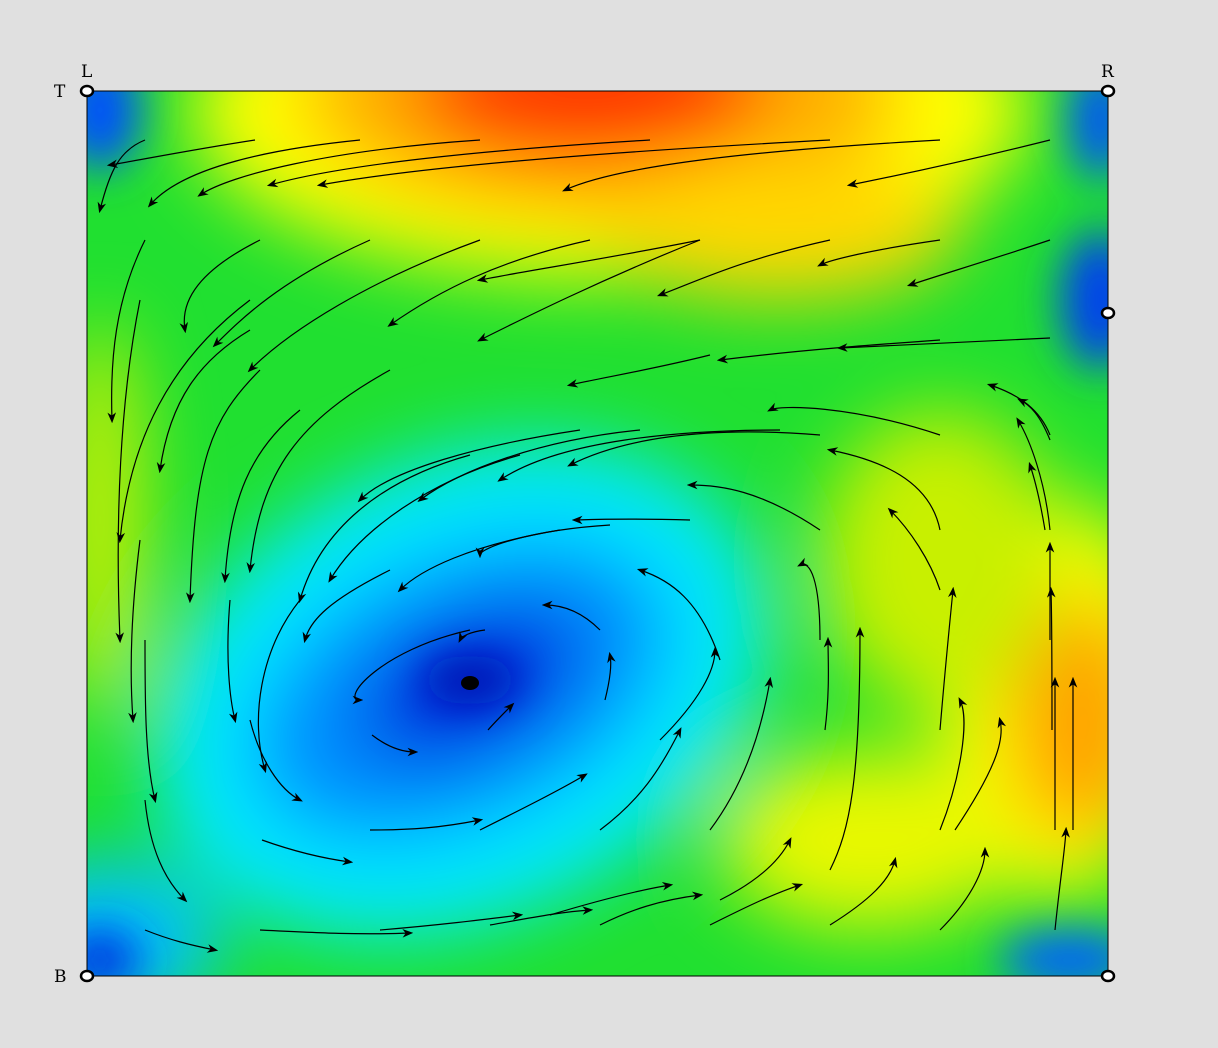 Image resolution: width=1218 pixels, height=1048 pixels. Describe the element at coordinates (1108, 72) in the screenshot. I see `corner-label-r: R` at that location.